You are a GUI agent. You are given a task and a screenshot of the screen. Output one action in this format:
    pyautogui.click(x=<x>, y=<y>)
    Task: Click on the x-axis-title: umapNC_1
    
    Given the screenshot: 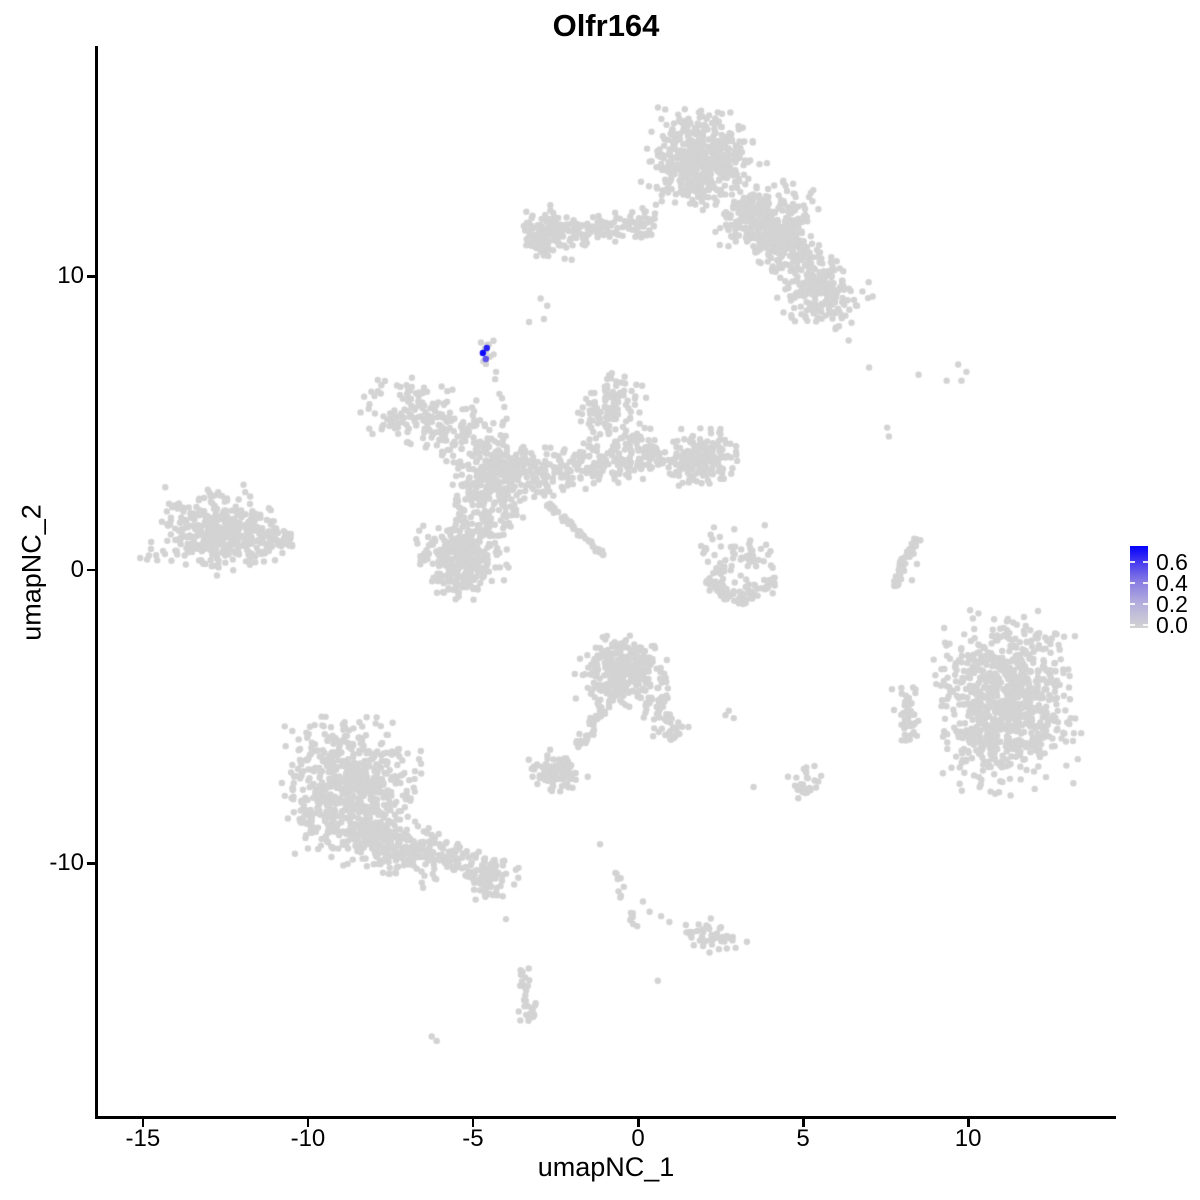 What is the action you would take?
    pyautogui.click(x=606, y=1167)
    